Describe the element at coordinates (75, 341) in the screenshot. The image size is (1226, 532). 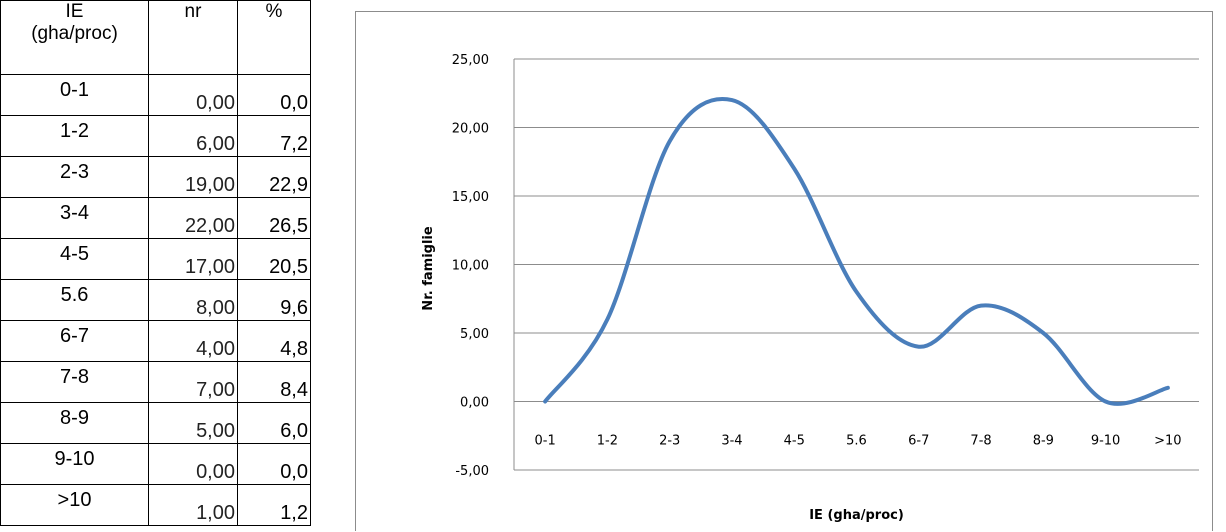
I see `ie-cell: 6-7` at that location.